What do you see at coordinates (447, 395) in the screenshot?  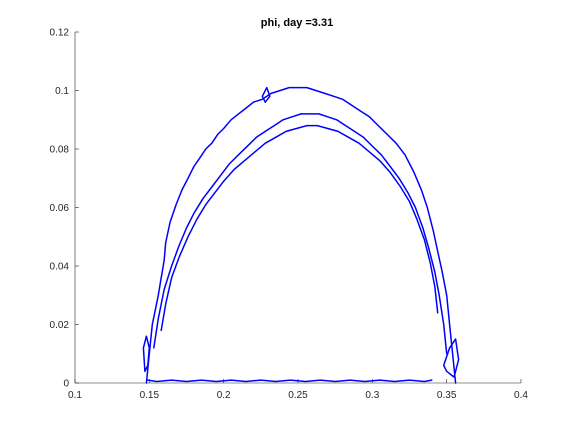 I see `x-tick-label: 0.35` at bounding box center [447, 395].